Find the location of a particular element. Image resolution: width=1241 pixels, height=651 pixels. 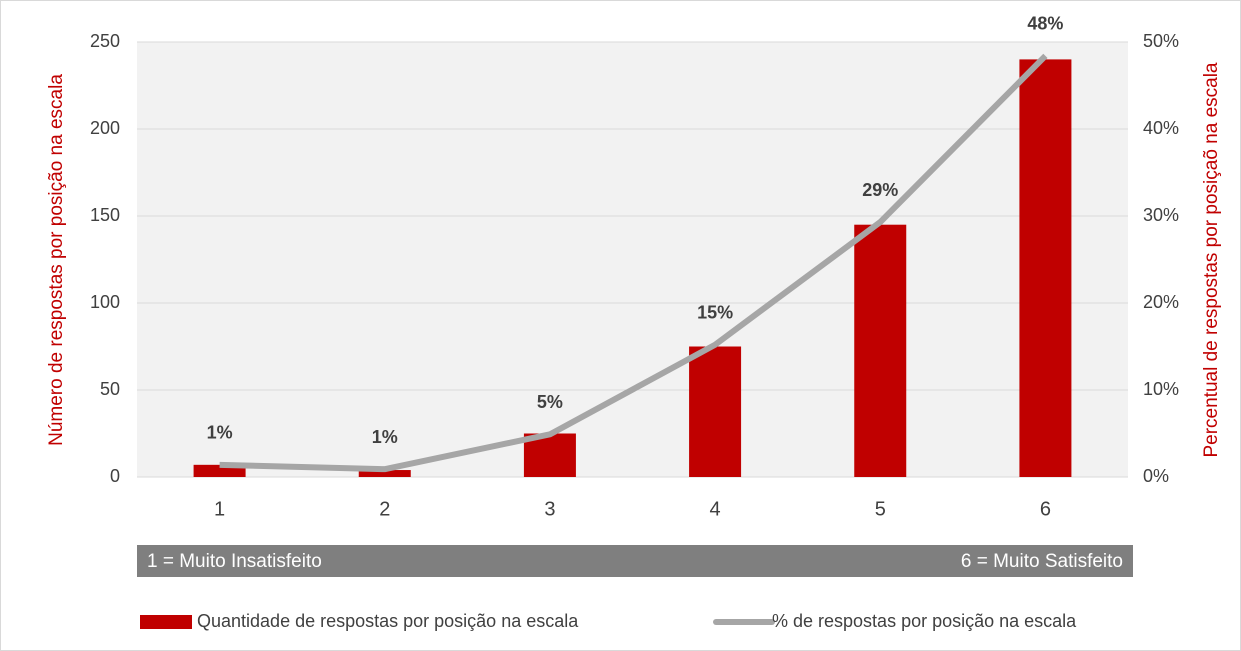

y-tick-label: 200 is located at coordinates (105, 128).